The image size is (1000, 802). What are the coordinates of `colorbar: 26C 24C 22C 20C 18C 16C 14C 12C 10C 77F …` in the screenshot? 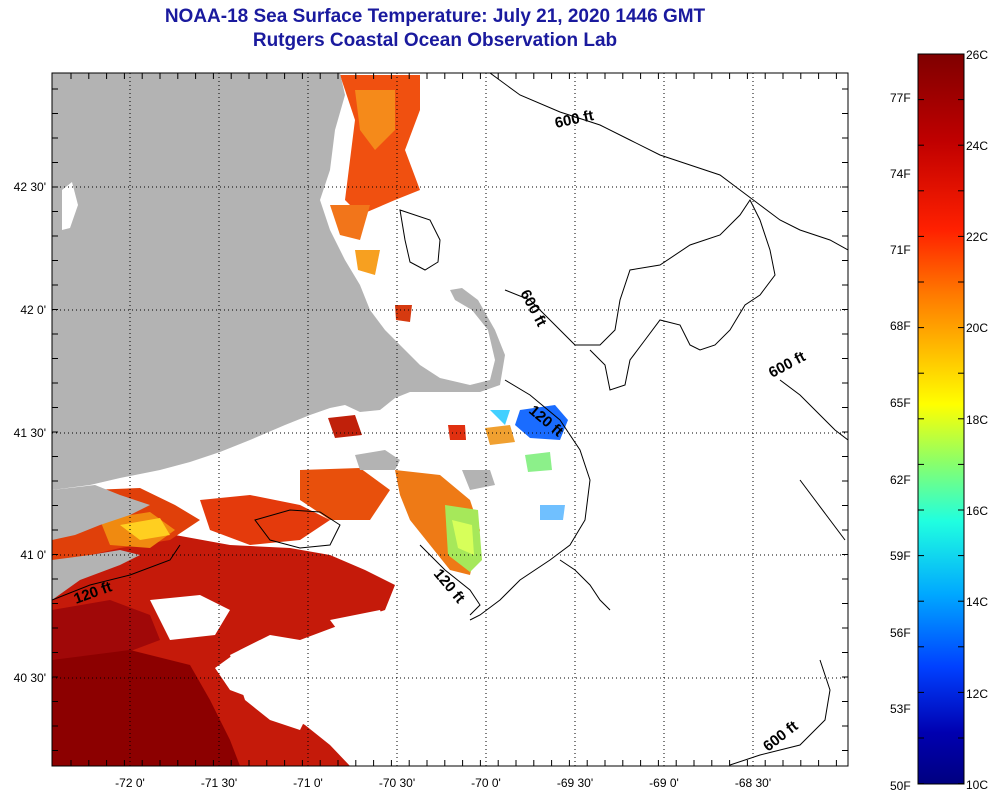 It's located at (939, 420).